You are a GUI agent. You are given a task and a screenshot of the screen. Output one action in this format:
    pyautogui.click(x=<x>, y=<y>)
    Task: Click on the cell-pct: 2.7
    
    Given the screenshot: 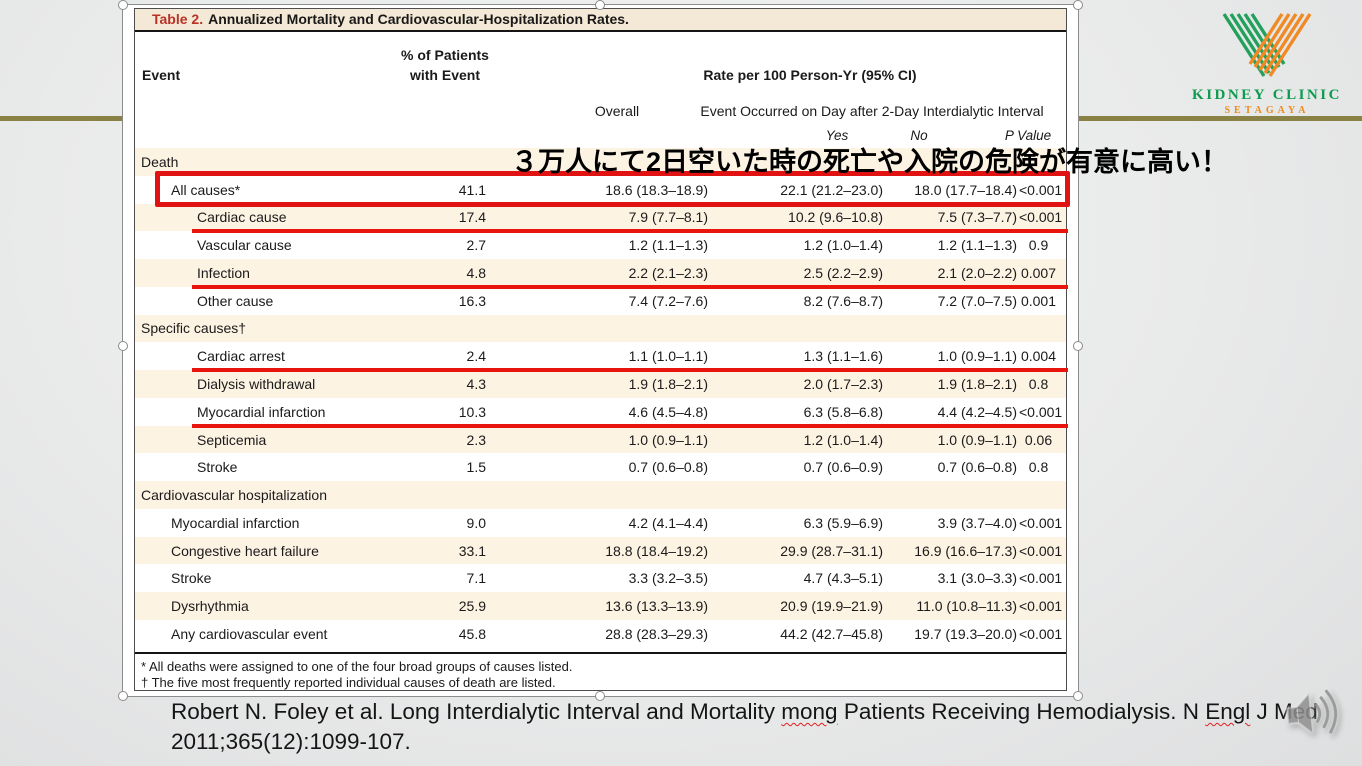 What is the action you would take?
    pyautogui.click(x=476, y=245)
    